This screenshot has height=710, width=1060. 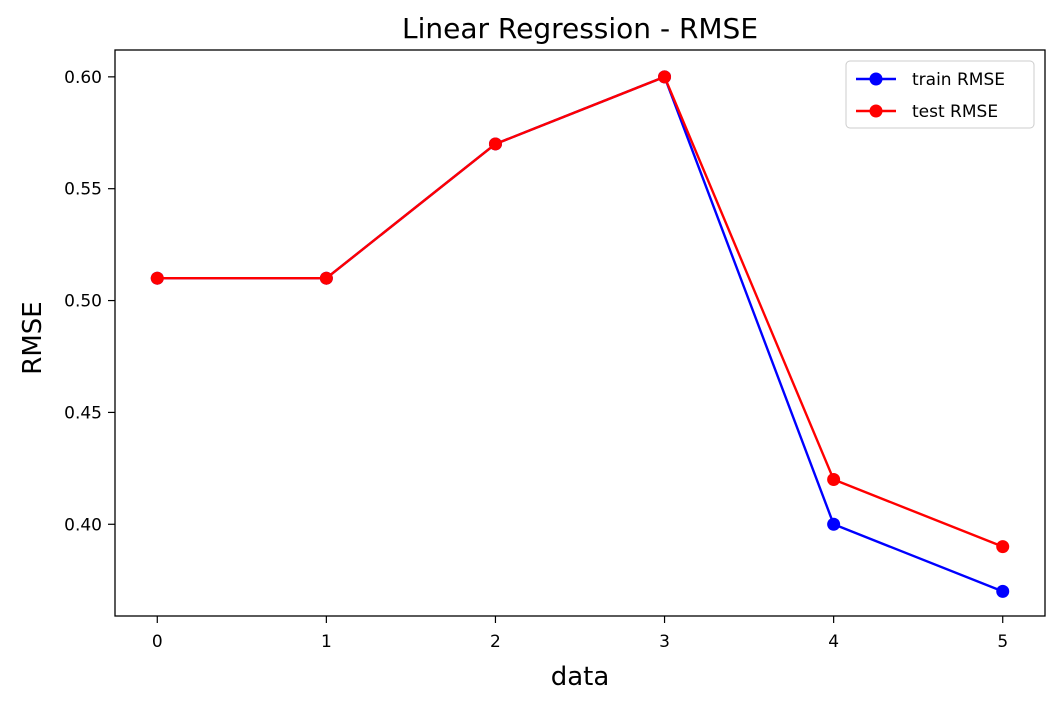 I want to click on y-tick-label: 0.55, so click(x=83, y=190).